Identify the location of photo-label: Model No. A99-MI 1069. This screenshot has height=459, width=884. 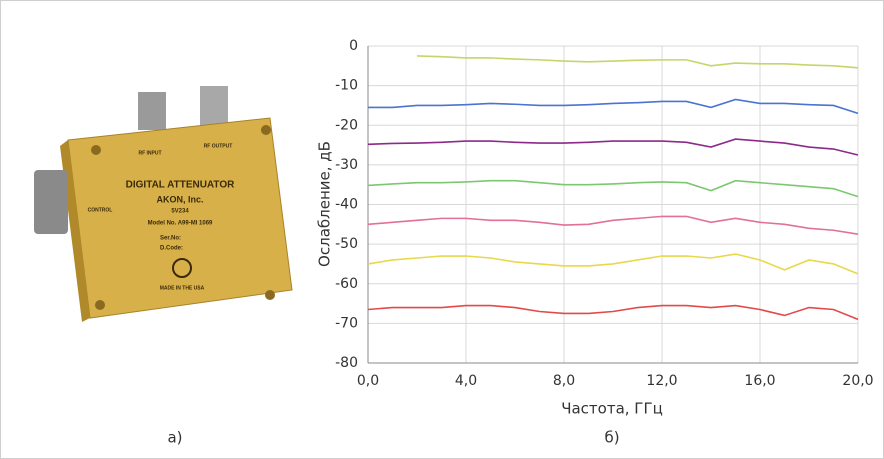
(180, 224).